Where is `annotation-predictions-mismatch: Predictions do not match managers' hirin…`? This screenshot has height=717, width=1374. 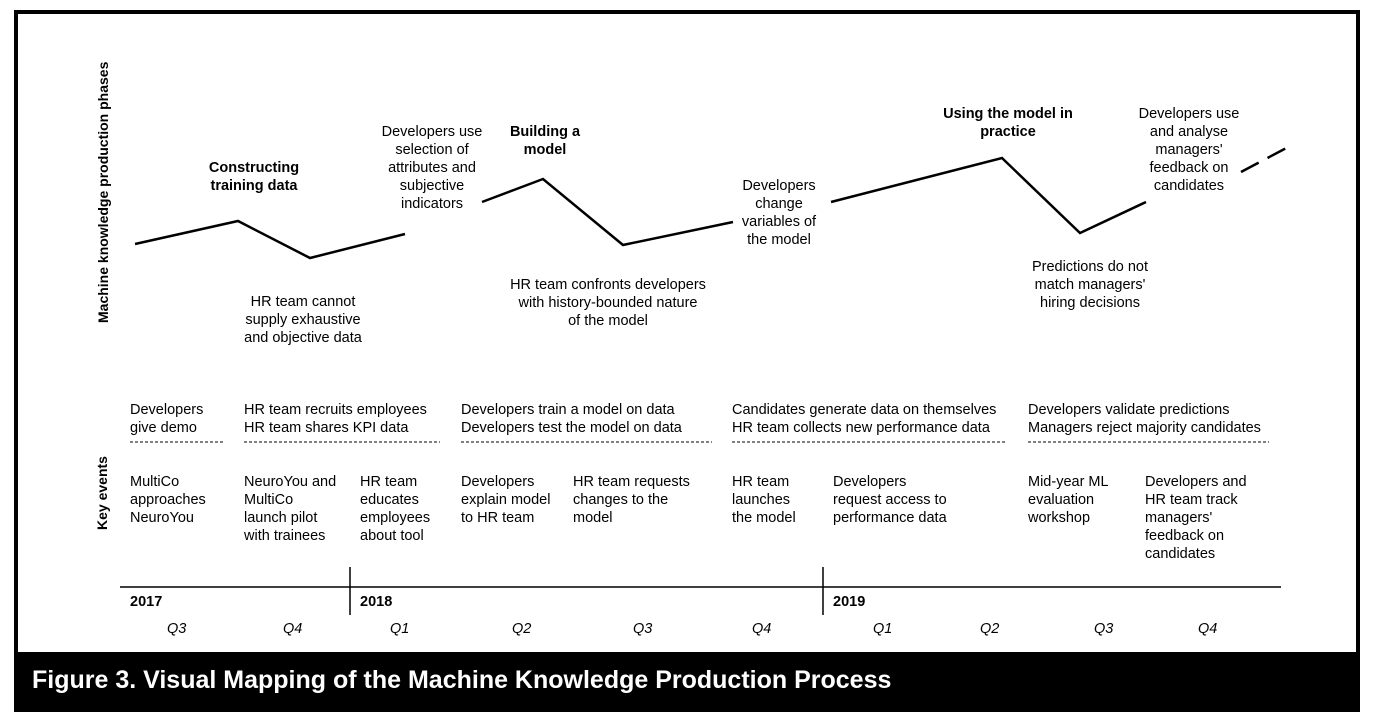
annotation-predictions-mismatch: Predictions do not match managers' hirin… is located at coordinates (1090, 285).